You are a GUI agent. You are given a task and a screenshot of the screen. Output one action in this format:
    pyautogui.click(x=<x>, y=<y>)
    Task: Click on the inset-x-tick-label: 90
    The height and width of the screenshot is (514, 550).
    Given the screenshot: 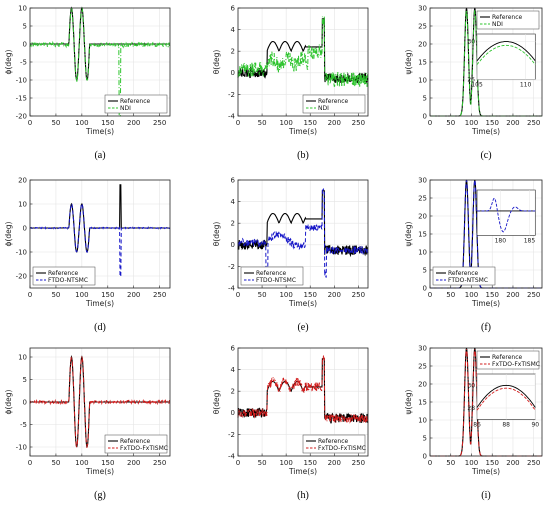 What is the action you would take?
    pyautogui.click(x=535, y=424)
    